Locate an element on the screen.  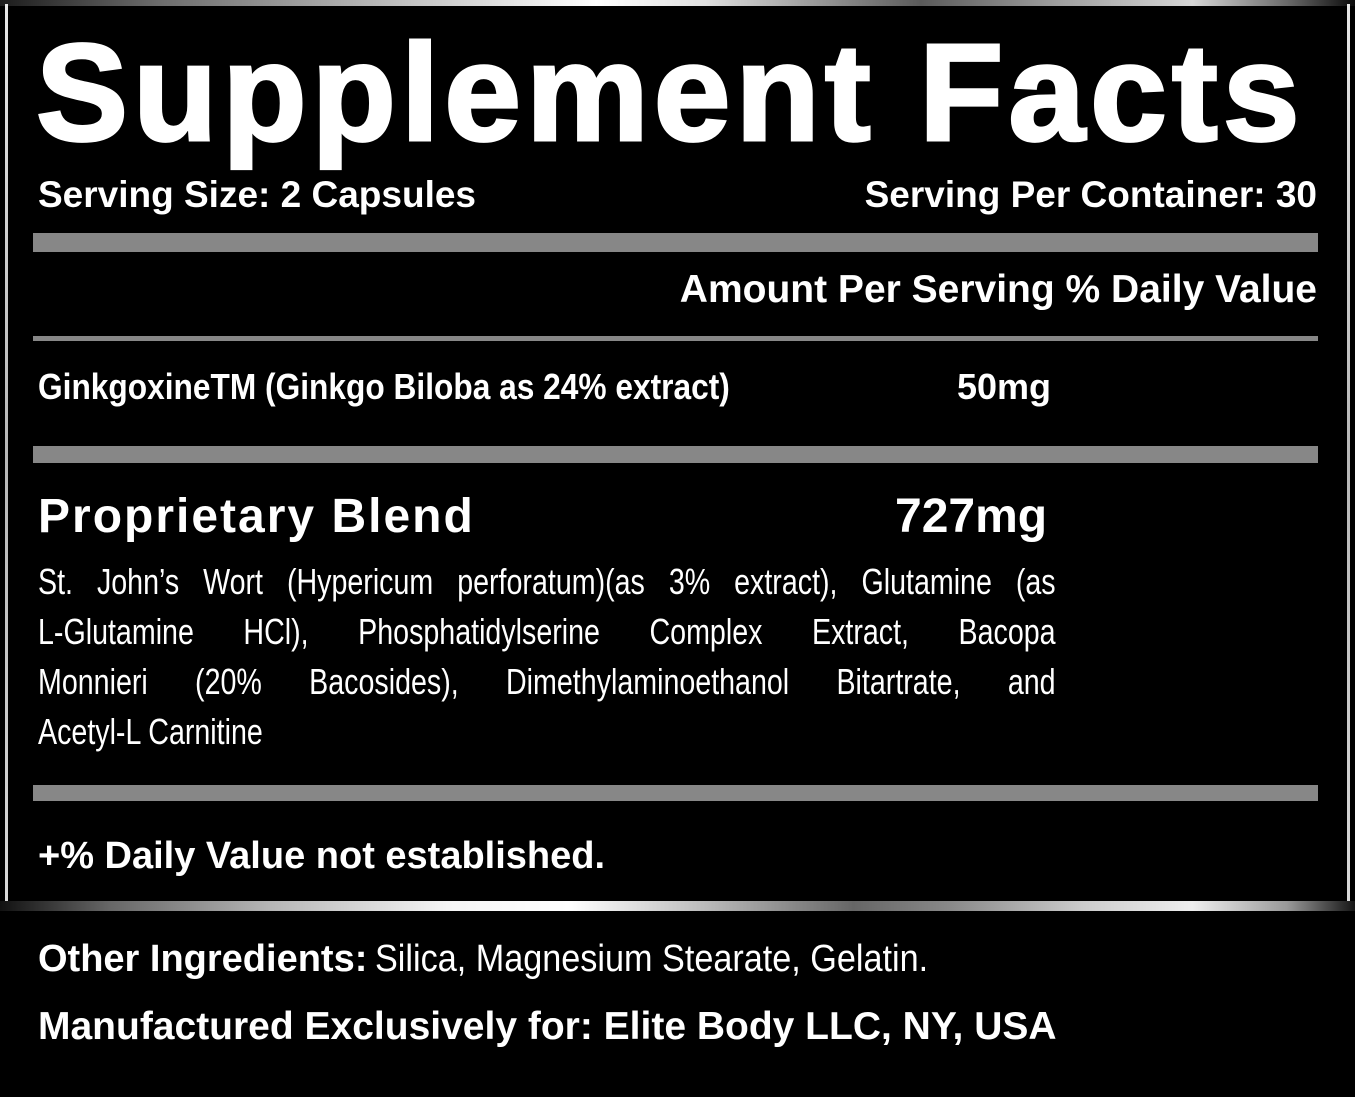
other-ingredients-label: Other Ingredients: is located at coordinates (203, 959).